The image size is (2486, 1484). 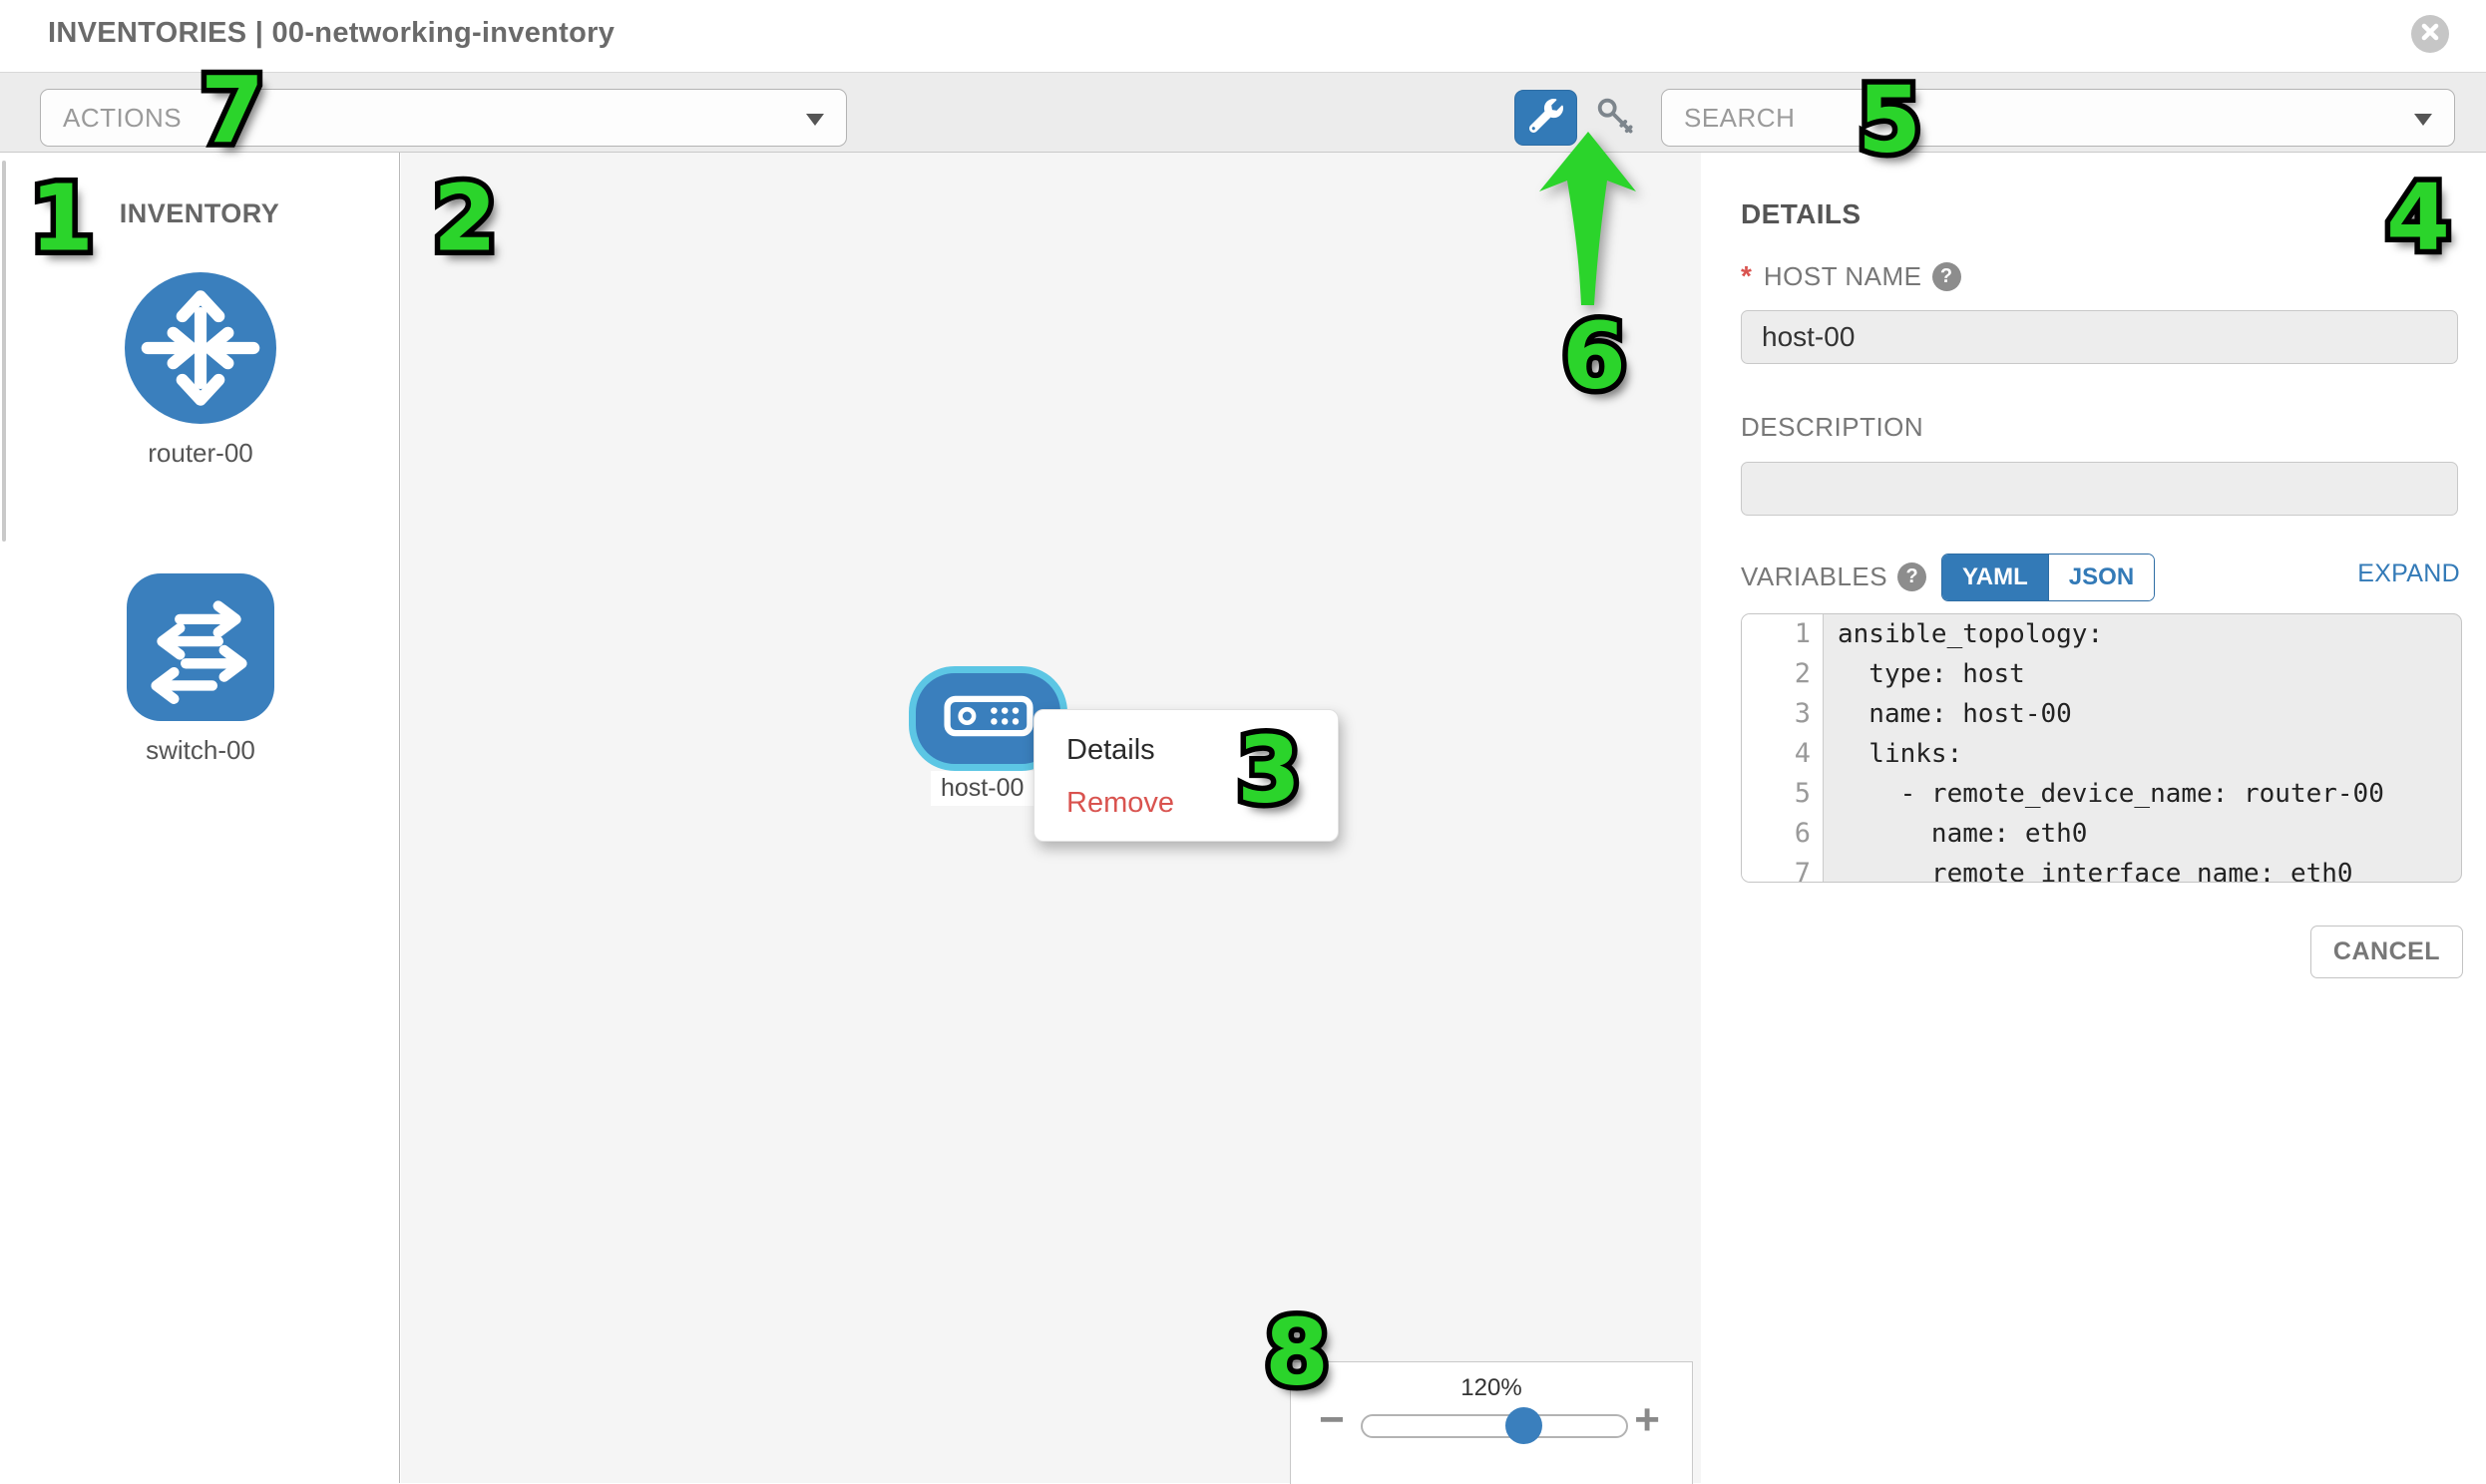 I want to click on annotation-6: 6, so click(x=1593, y=356).